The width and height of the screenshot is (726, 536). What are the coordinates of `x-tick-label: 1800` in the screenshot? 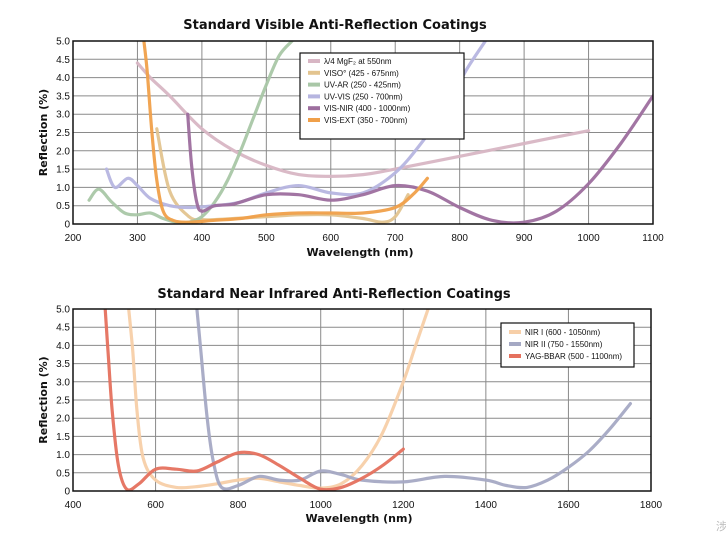 It's located at (651, 505).